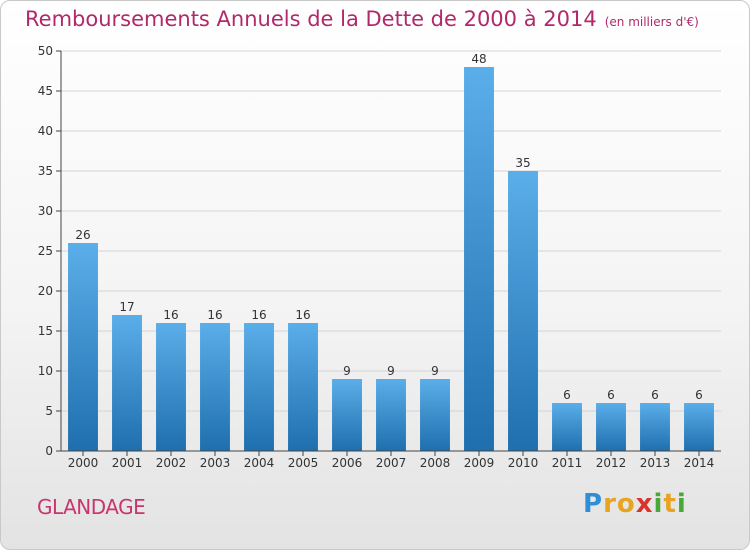  I want to click on x-tick-label-2002: 2002, so click(171, 463).